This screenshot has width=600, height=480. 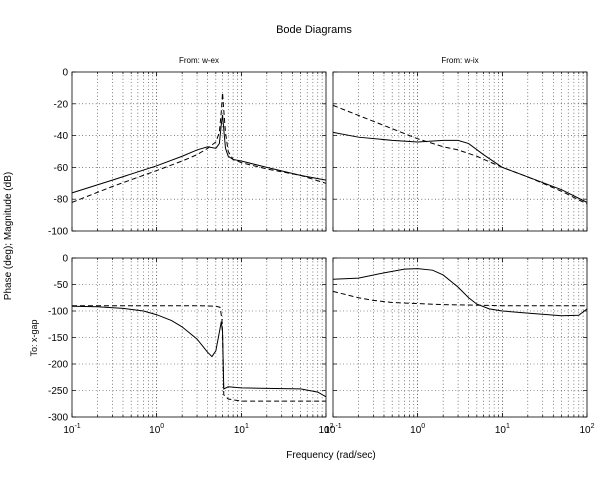 I want to click on y-tick-label: -50, so click(x=61, y=285).